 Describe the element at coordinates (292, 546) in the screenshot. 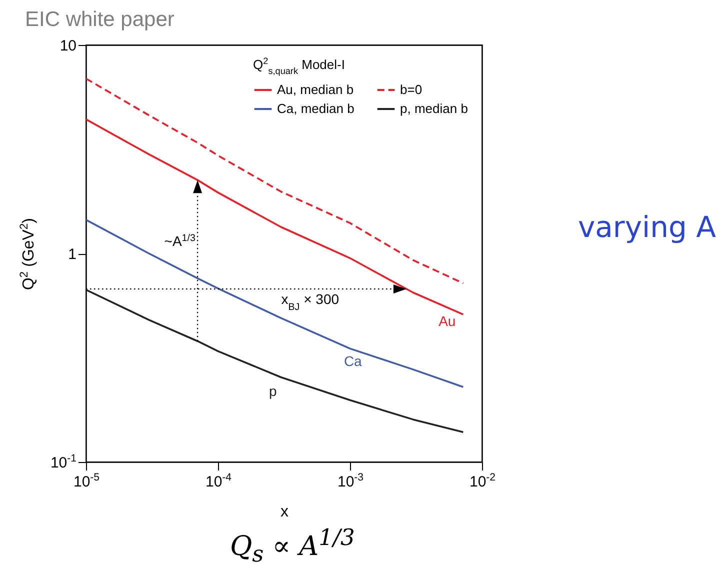

I see `text: Q$_{s}$ ∝ A$^{1/3}$` at that location.